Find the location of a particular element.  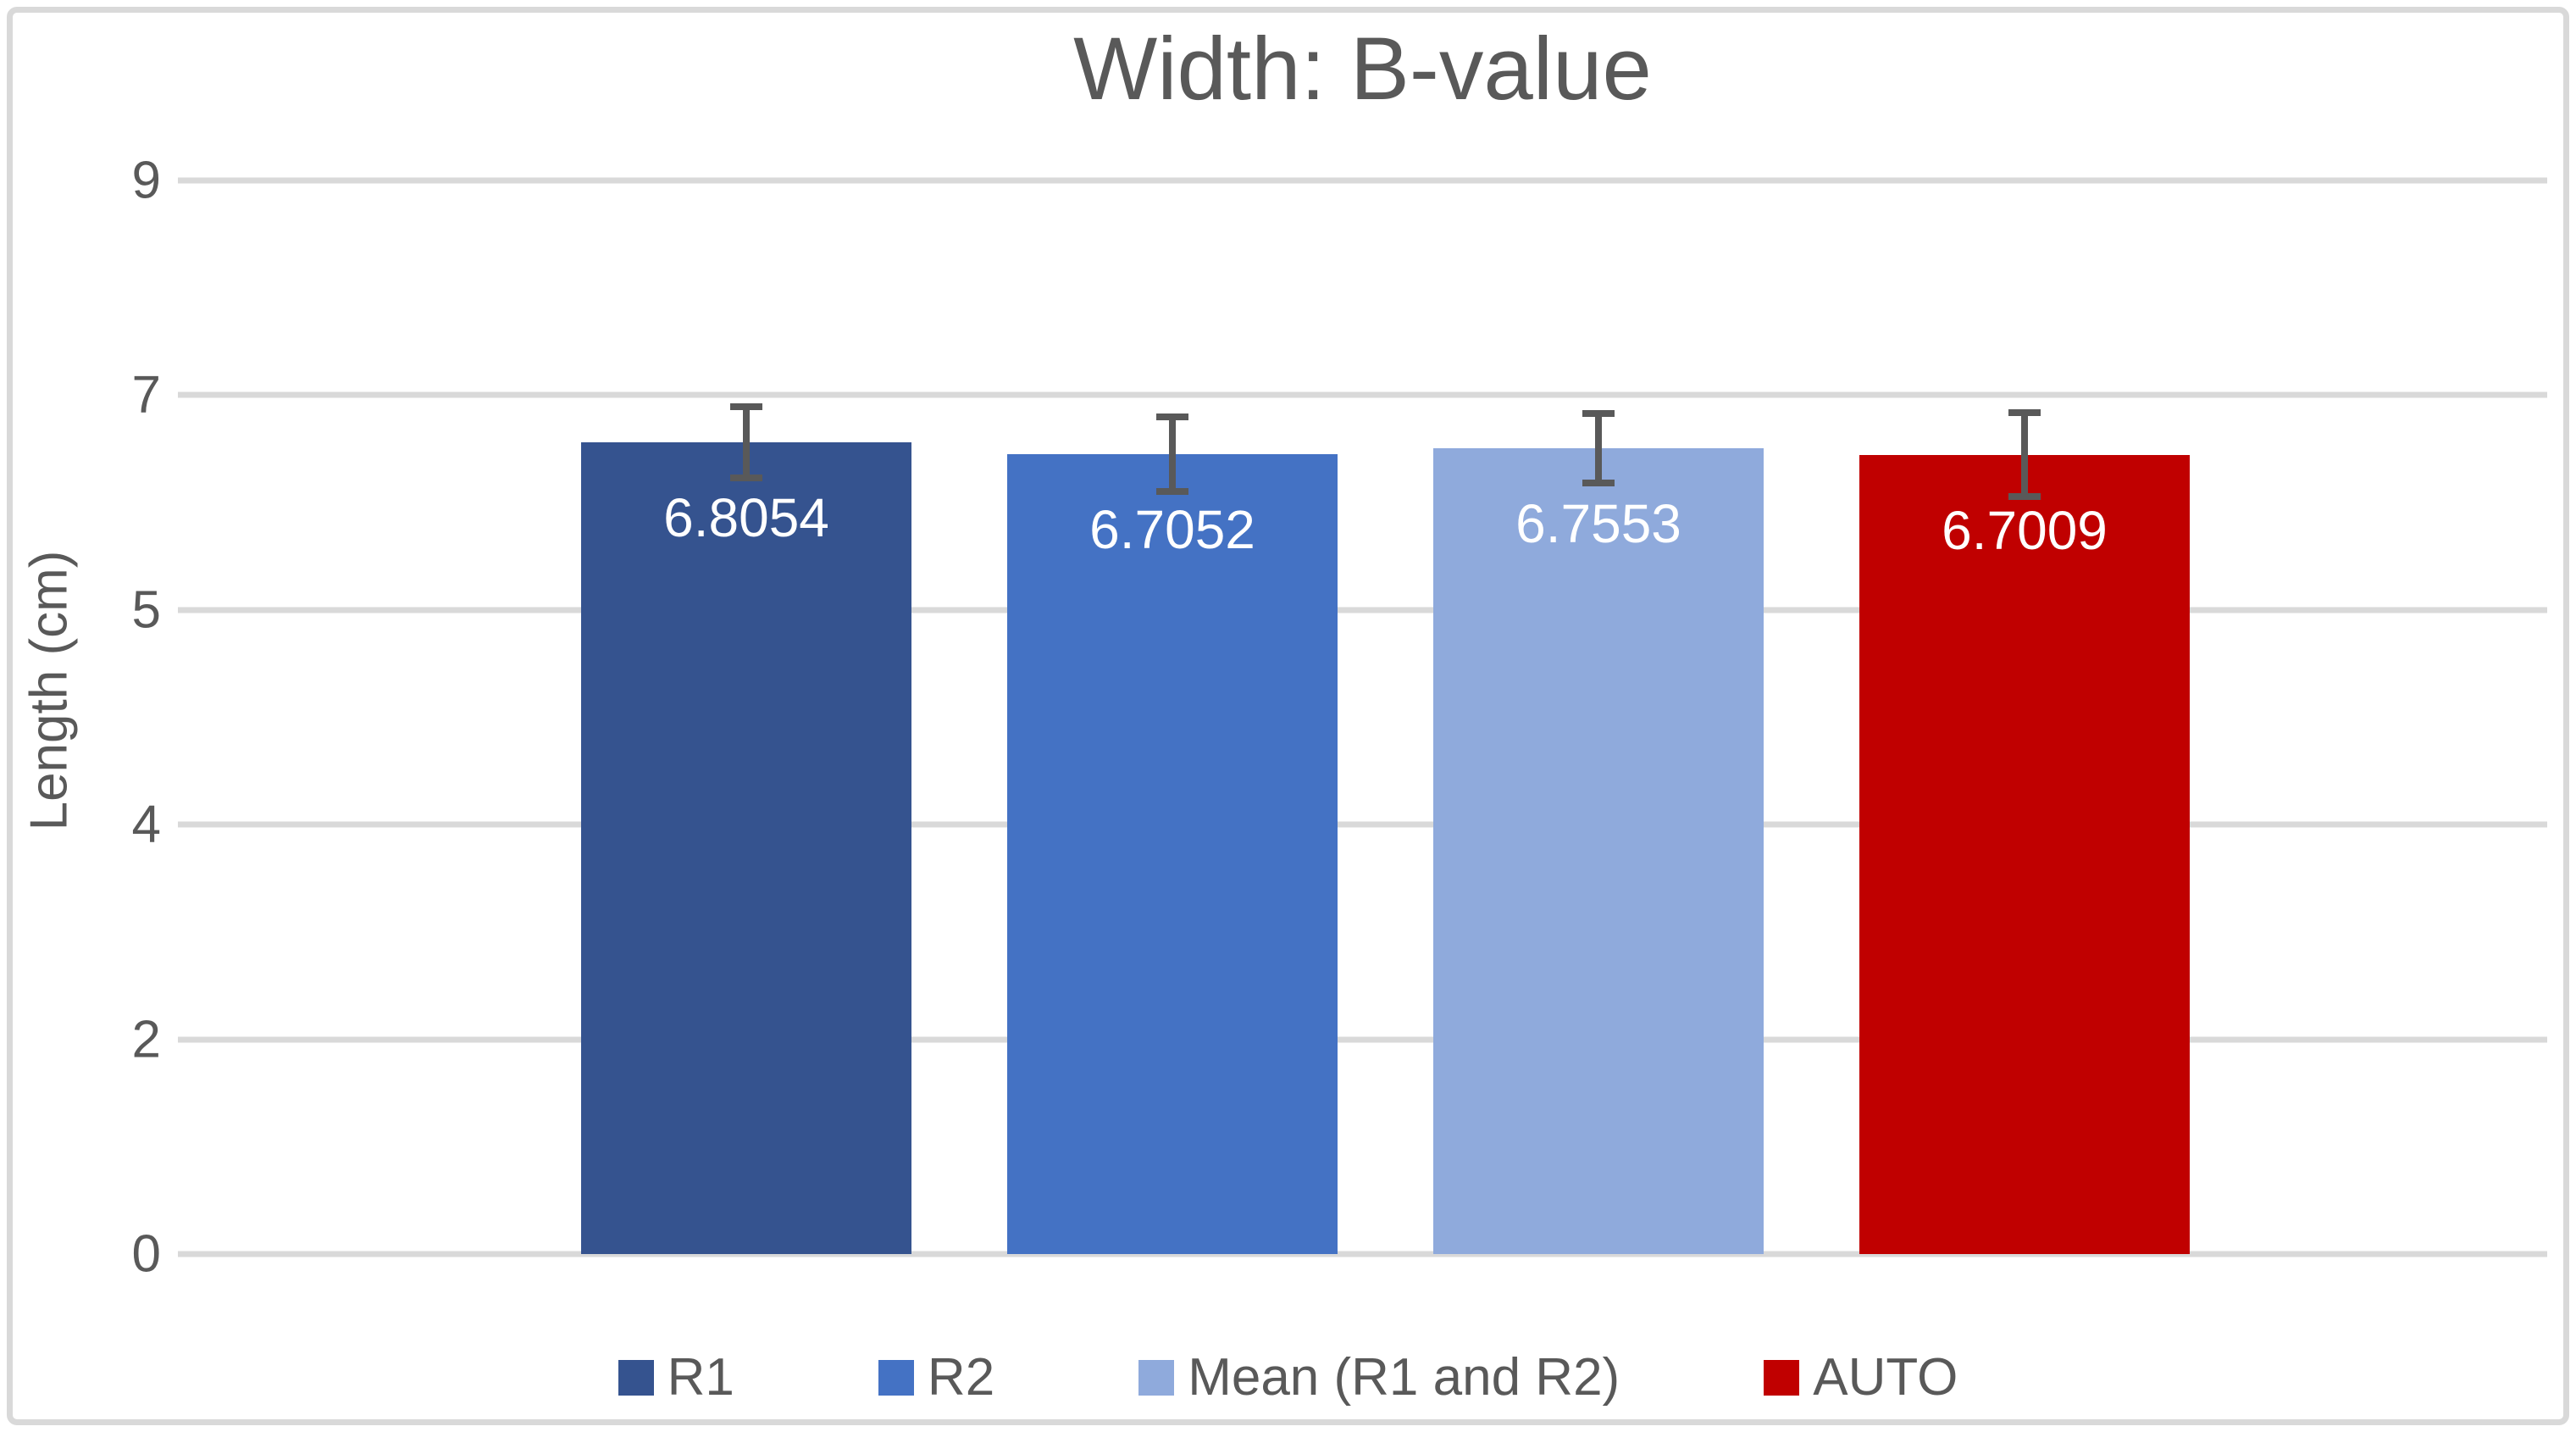

legend: R1 R2 Mean (R1 and R2) AUTO is located at coordinates (1288, 1377).